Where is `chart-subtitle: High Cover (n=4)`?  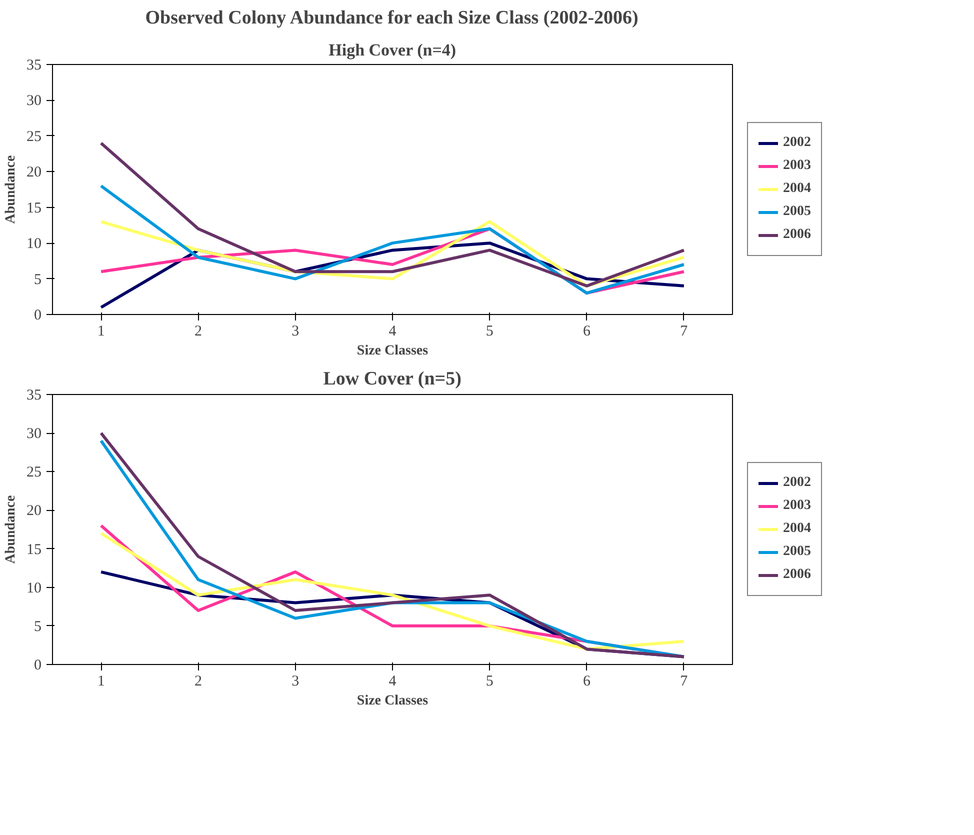
chart-subtitle: High Cover (n=4) is located at coordinates (392, 50).